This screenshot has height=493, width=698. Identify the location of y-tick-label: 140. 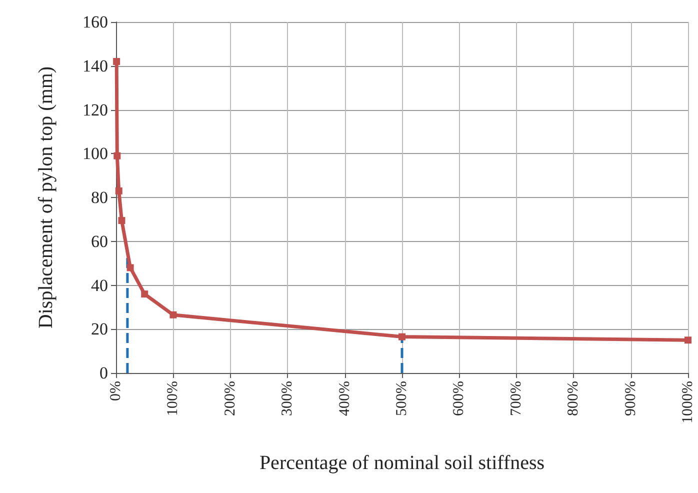
(95, 66).